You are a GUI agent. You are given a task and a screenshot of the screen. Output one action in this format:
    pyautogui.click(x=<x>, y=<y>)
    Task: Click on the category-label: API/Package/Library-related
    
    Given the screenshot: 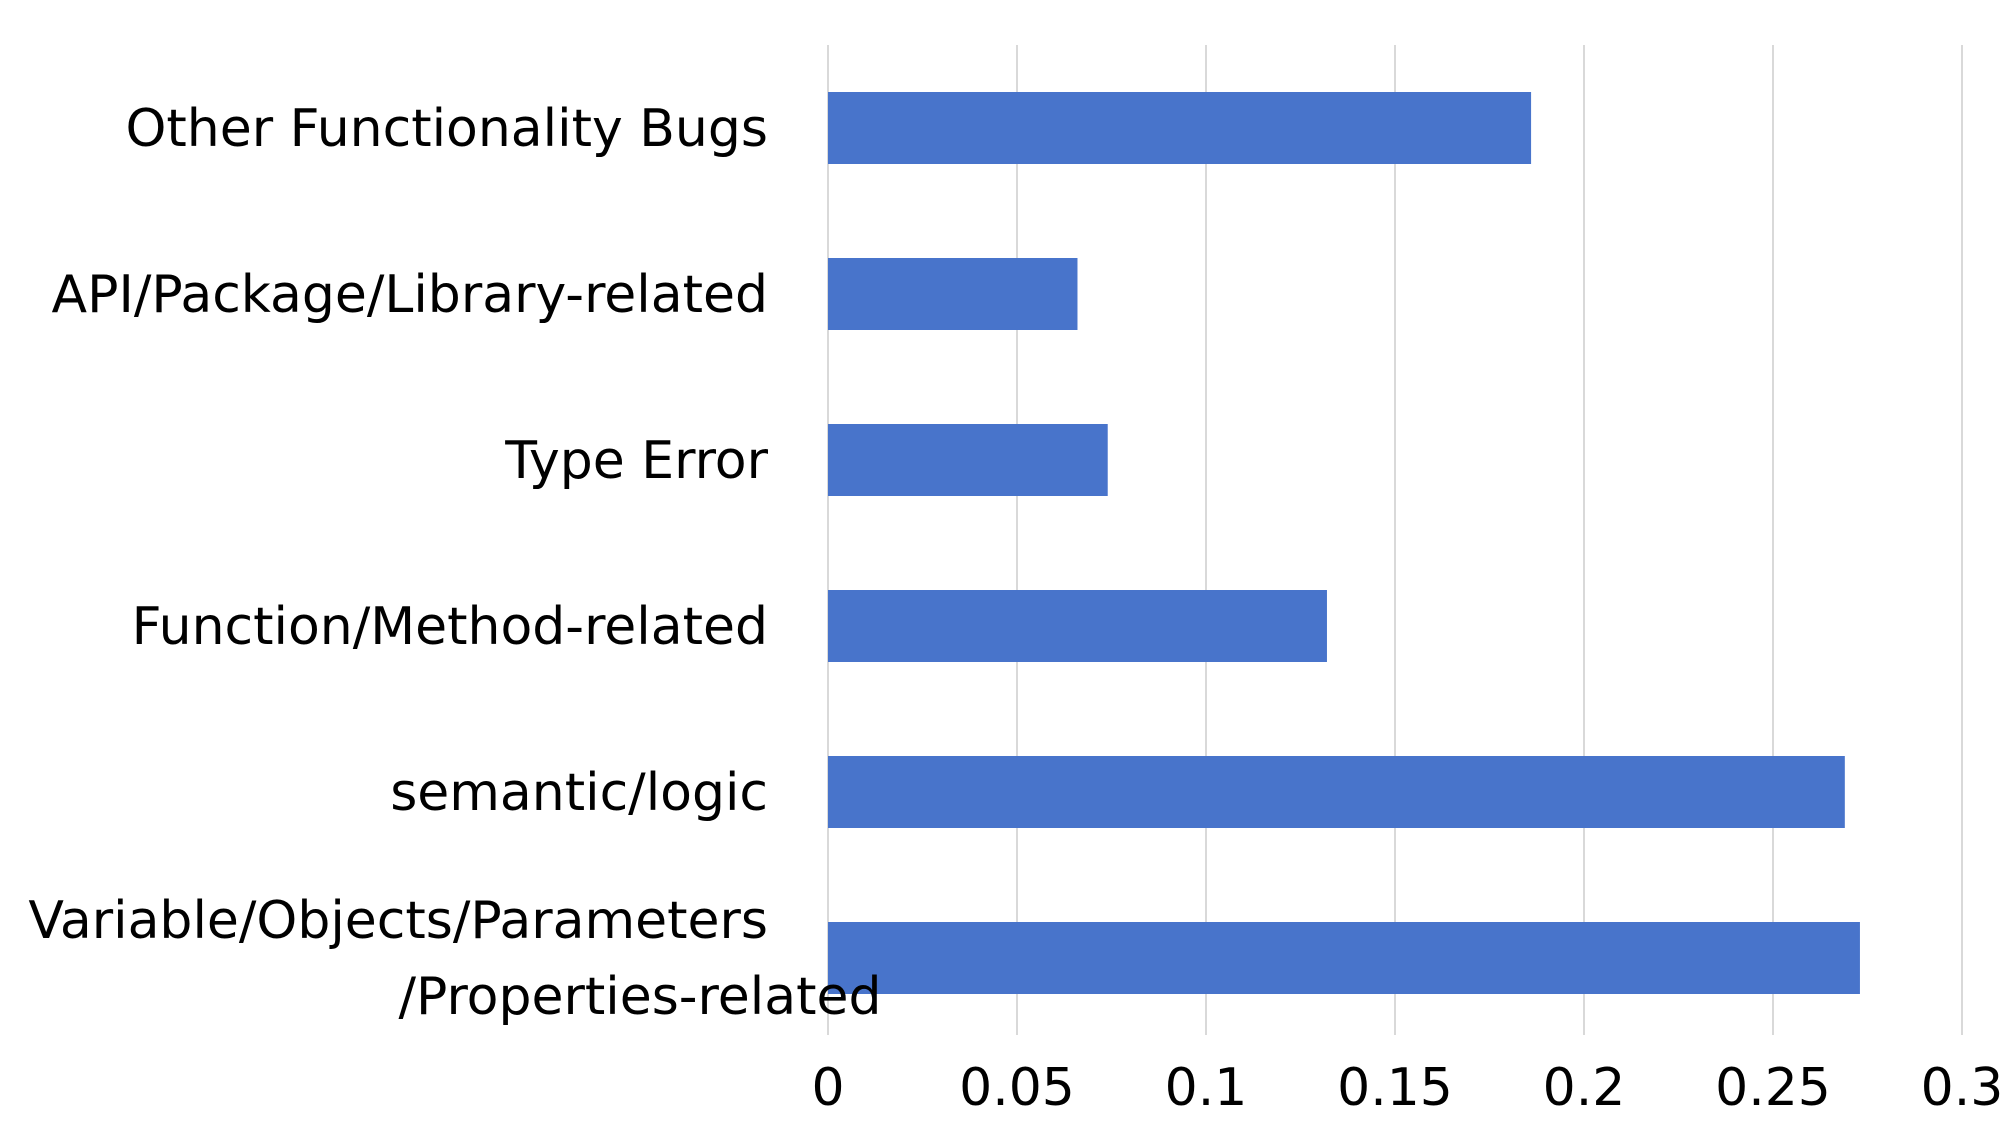 What is the action you would take?
    pyautogui.click(x=410, y=295)
    